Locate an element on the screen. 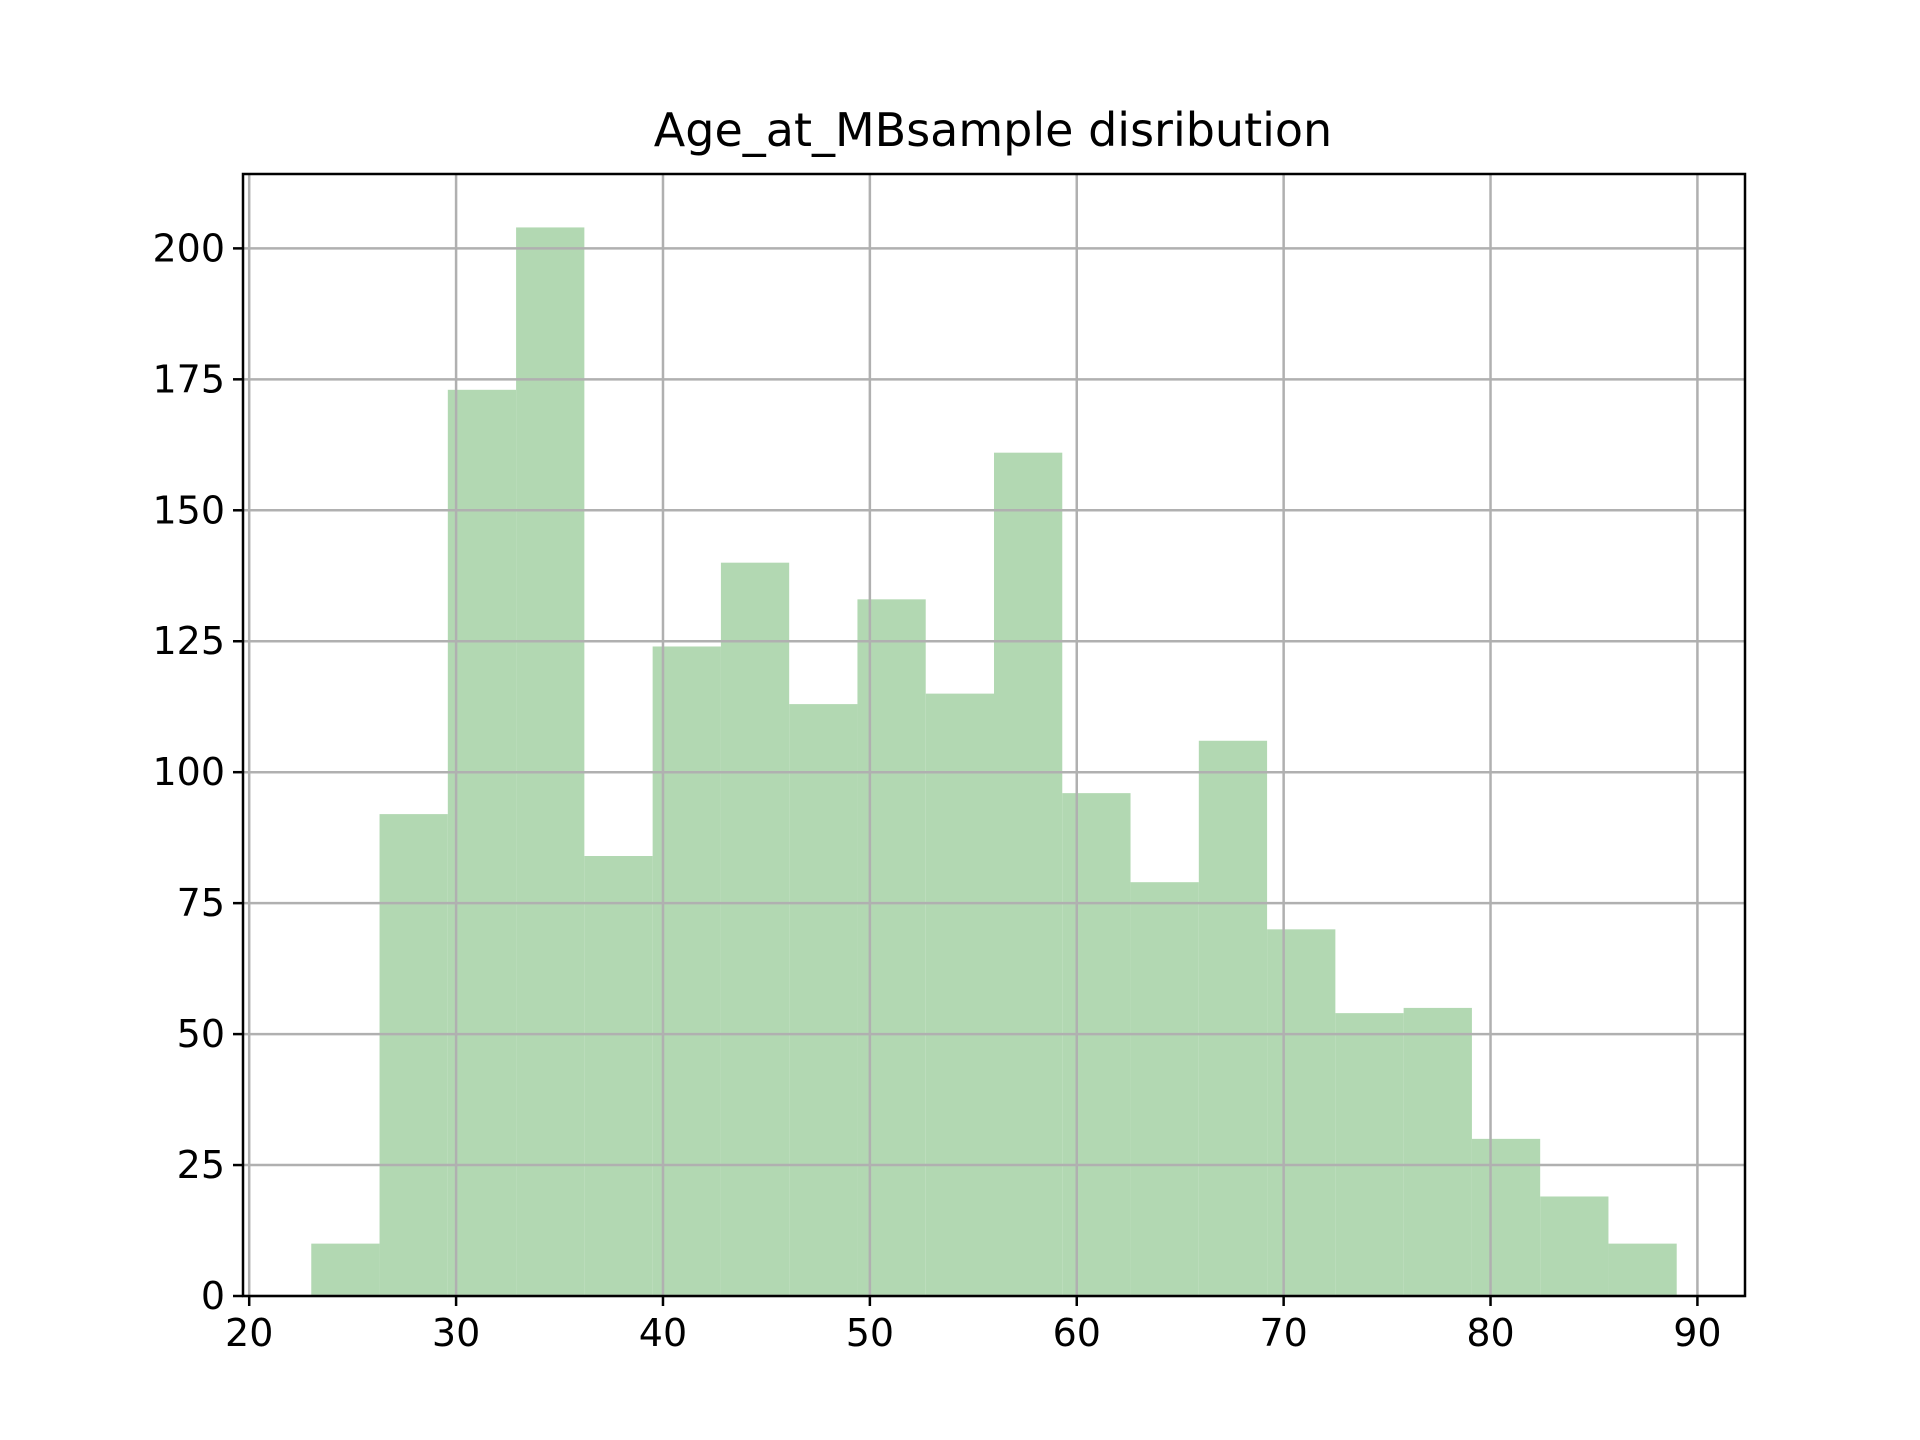 Image resolution: width=1920 pixels, height=1440 pixels. x-tick-label: 20 is located at coordinates (249, 1333).